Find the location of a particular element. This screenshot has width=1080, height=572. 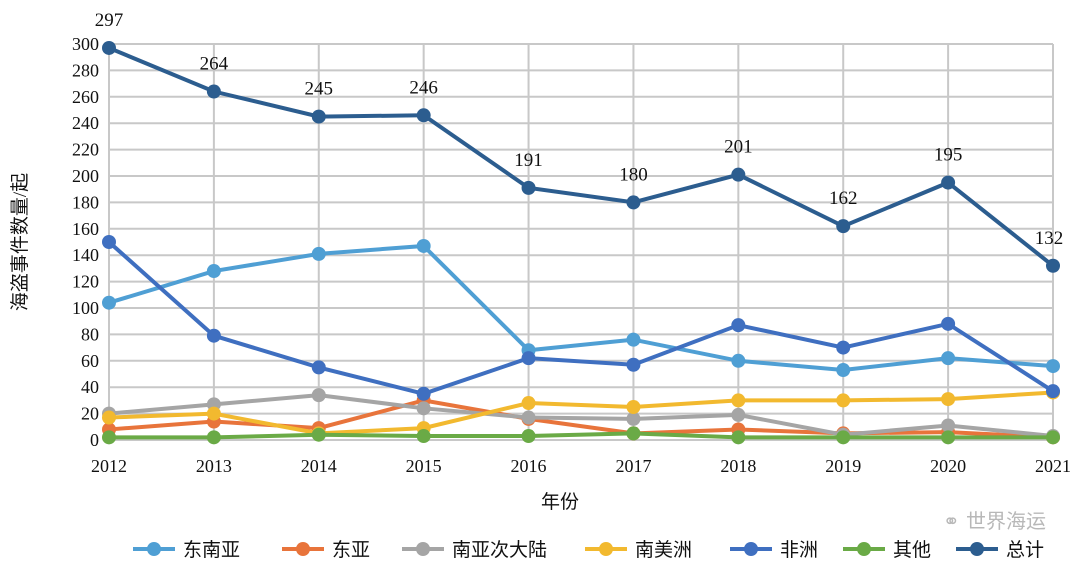

data-label: 195 is located at coordinates (948, 155).